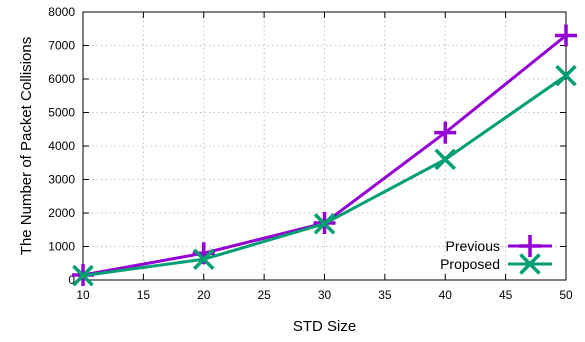 Image resolution: width=585 pixels, height=342 pixels. Describe the element at coordinates (385, 295) in the screenshot. I see `x-tick-label: 35` at that location.